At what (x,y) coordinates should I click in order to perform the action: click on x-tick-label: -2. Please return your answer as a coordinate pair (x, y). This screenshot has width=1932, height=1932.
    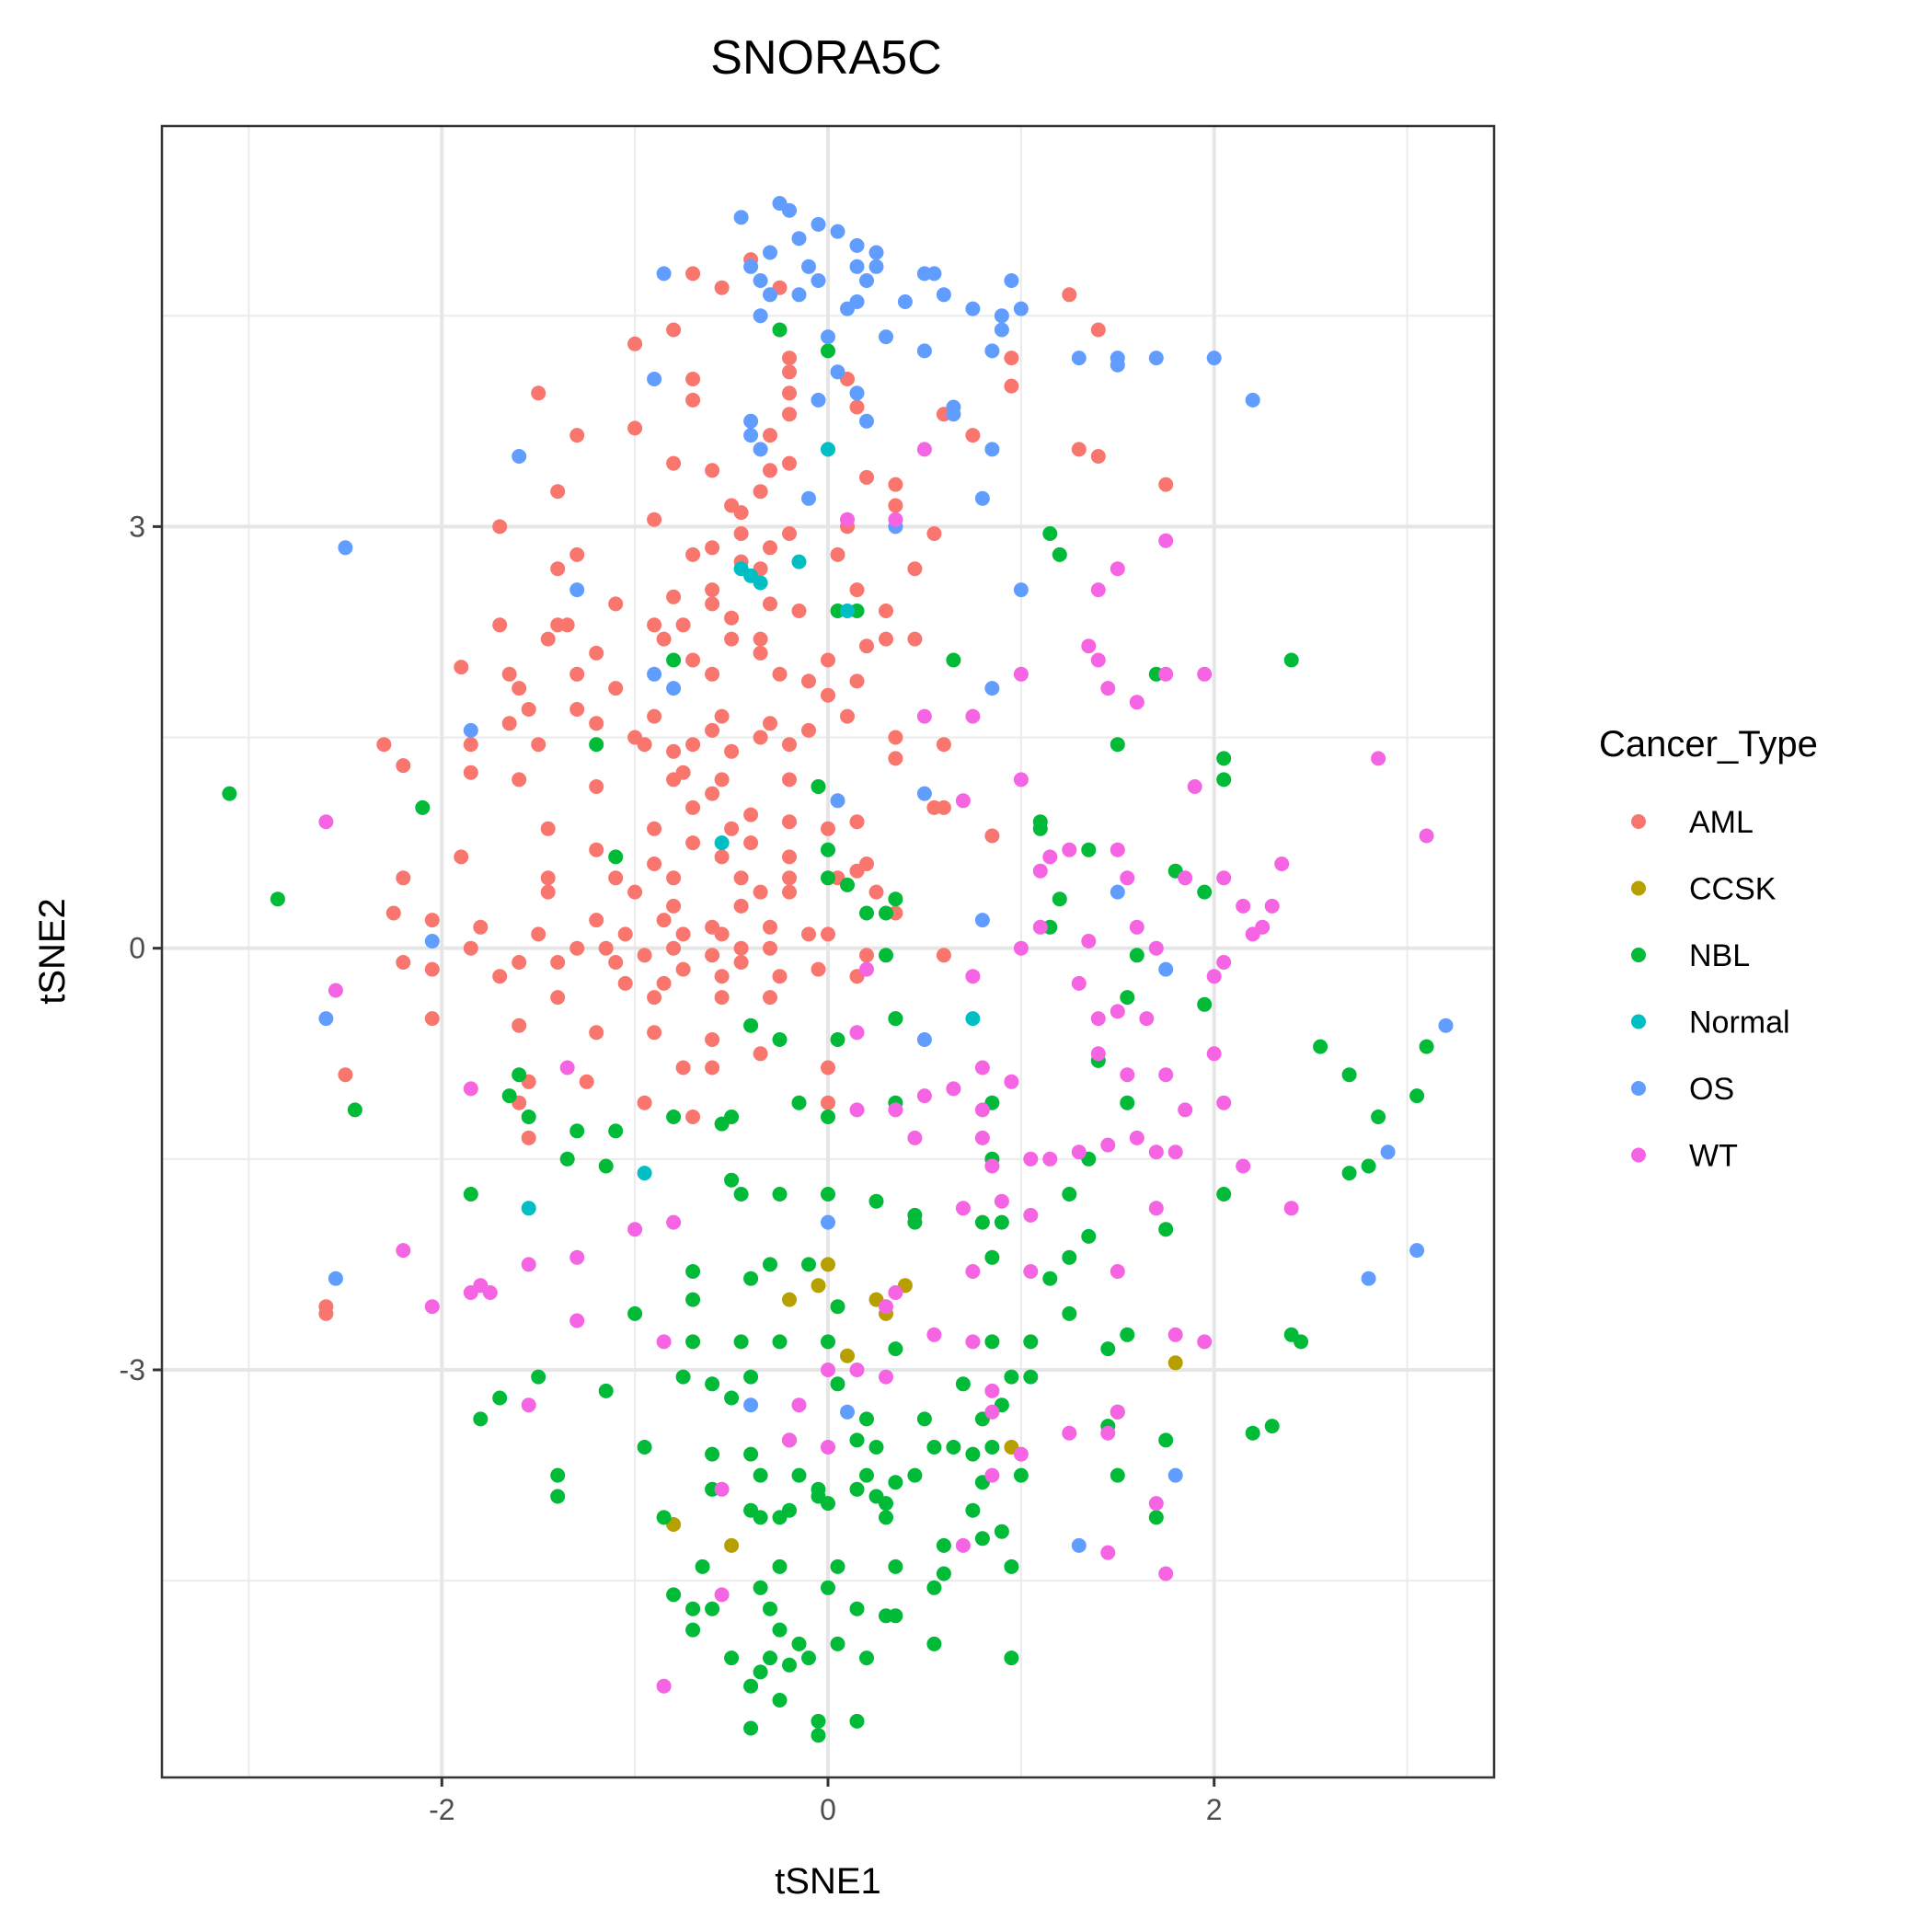
    Looking at the image, I should click on (441, 1809).